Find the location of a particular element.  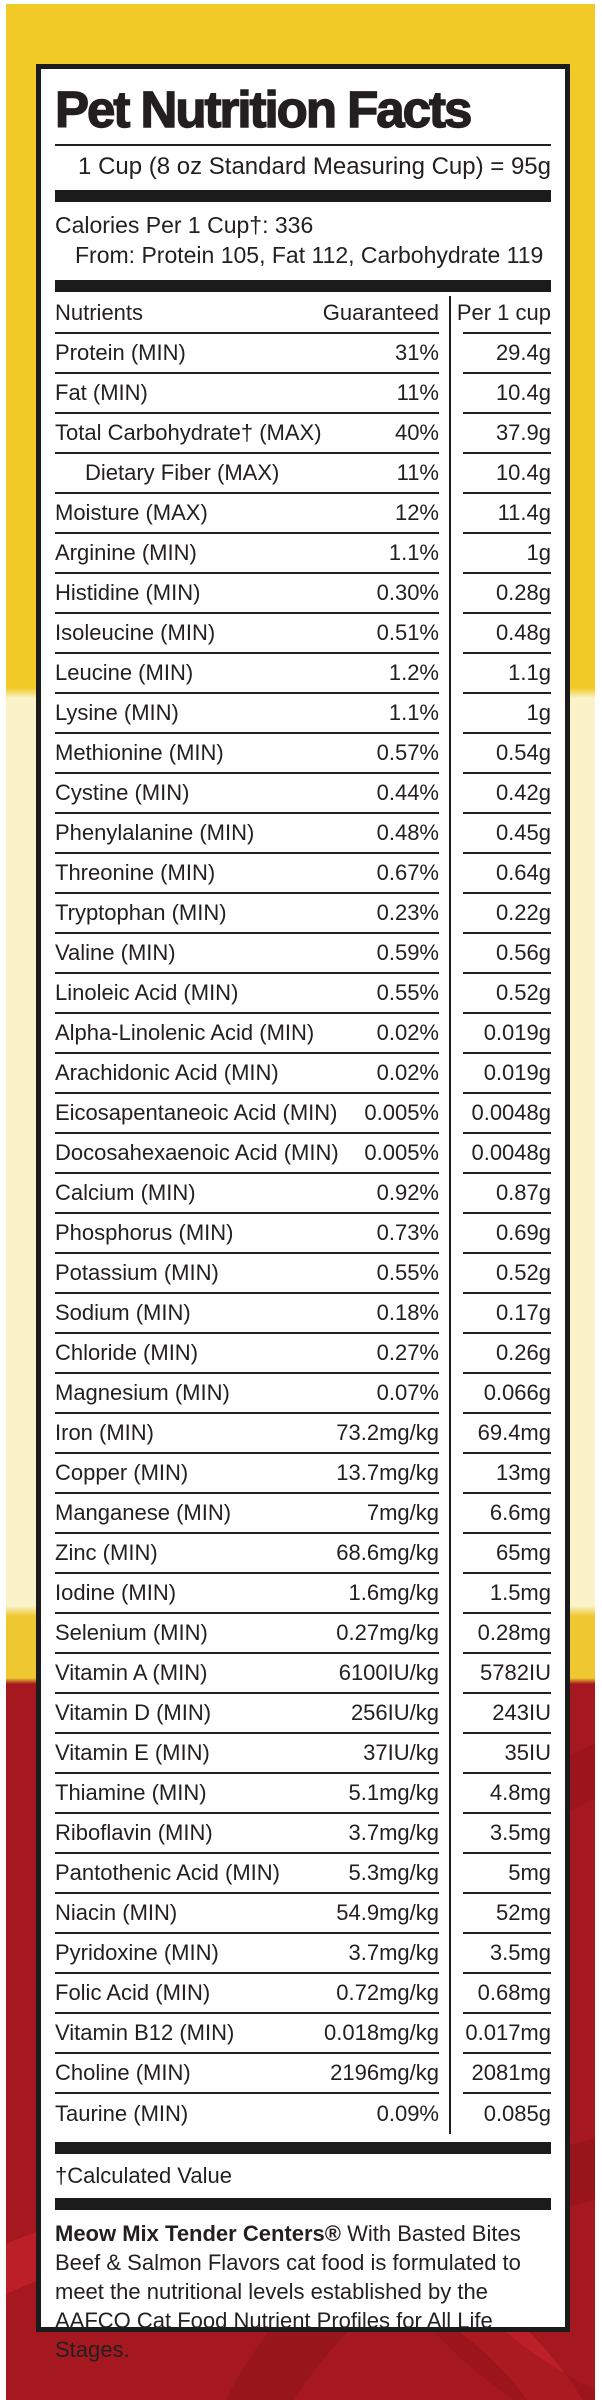

nutrient-name: Sodium (MIN) is located at coordinates (123, 1312).